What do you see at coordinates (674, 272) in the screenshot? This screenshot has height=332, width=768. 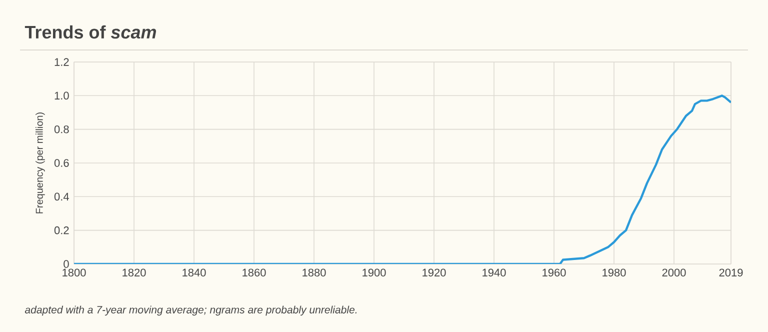 I see `x-tick-label: 2000` at bounding box center [674, 272].